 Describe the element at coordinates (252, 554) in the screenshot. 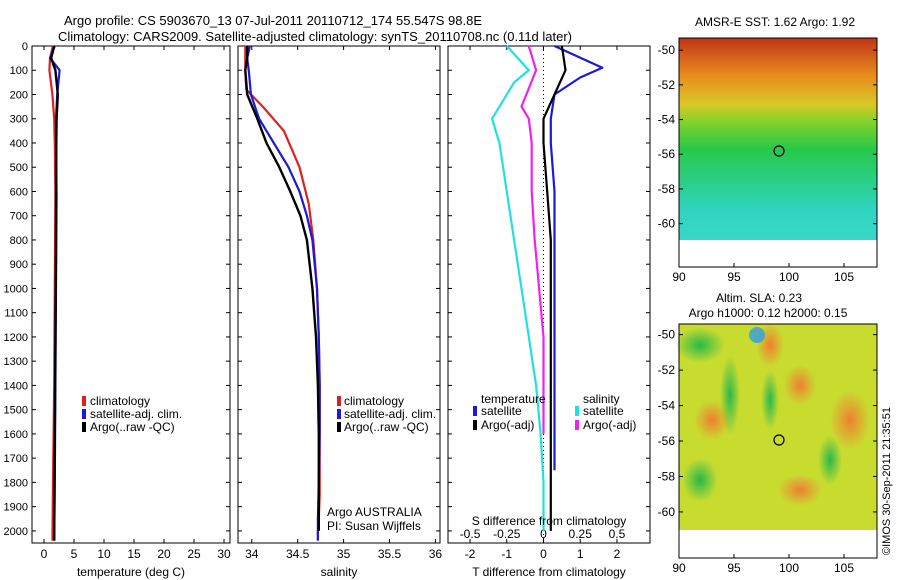

I see `x-tick-label: 34` at that location.